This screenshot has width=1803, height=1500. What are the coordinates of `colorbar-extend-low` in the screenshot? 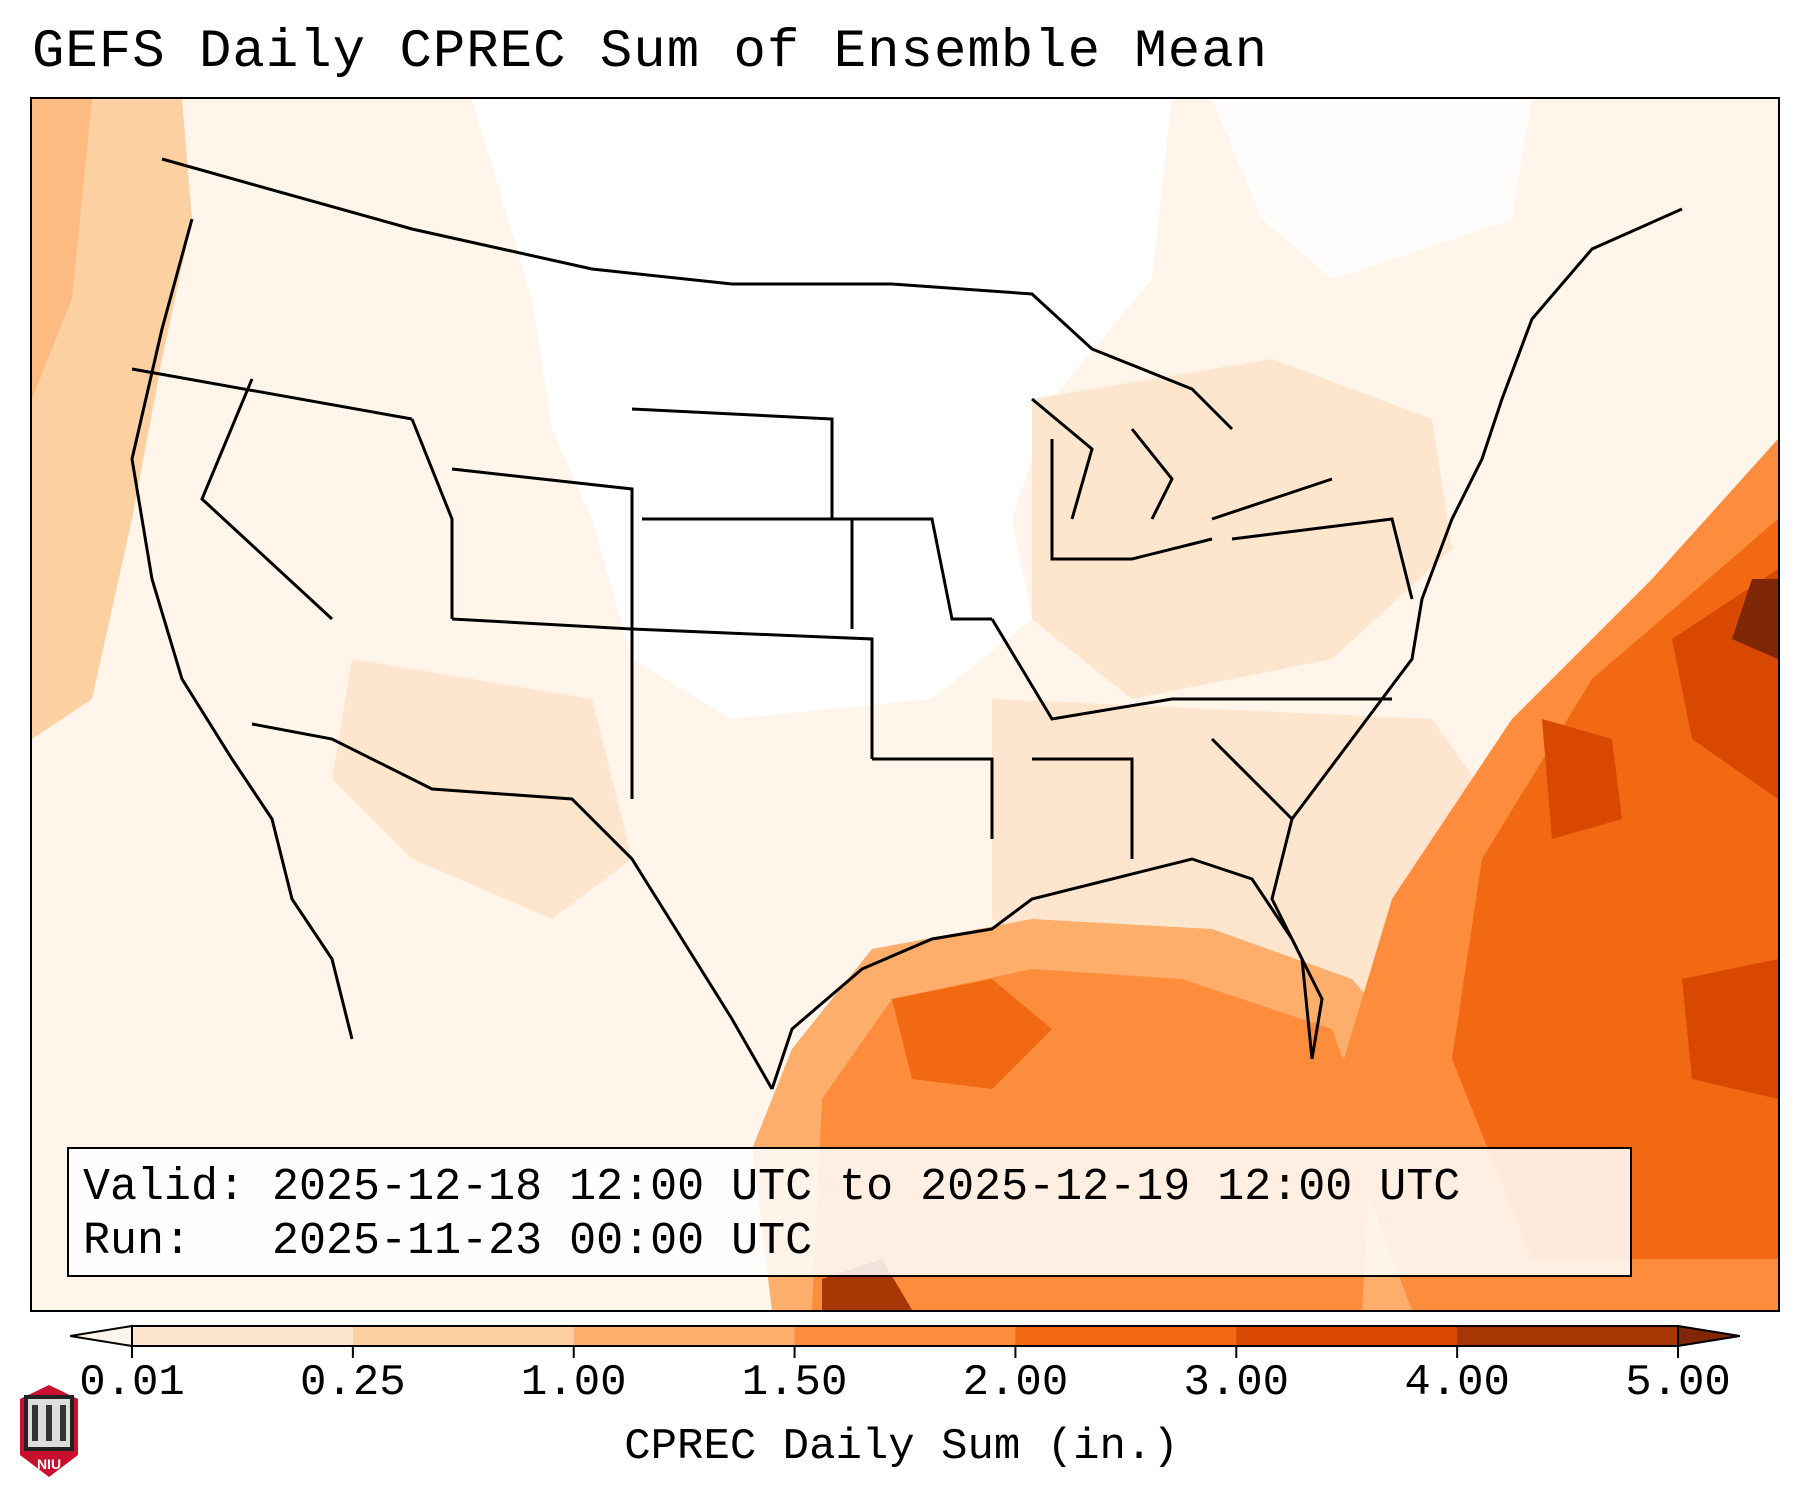 It's located at (101, 1336).